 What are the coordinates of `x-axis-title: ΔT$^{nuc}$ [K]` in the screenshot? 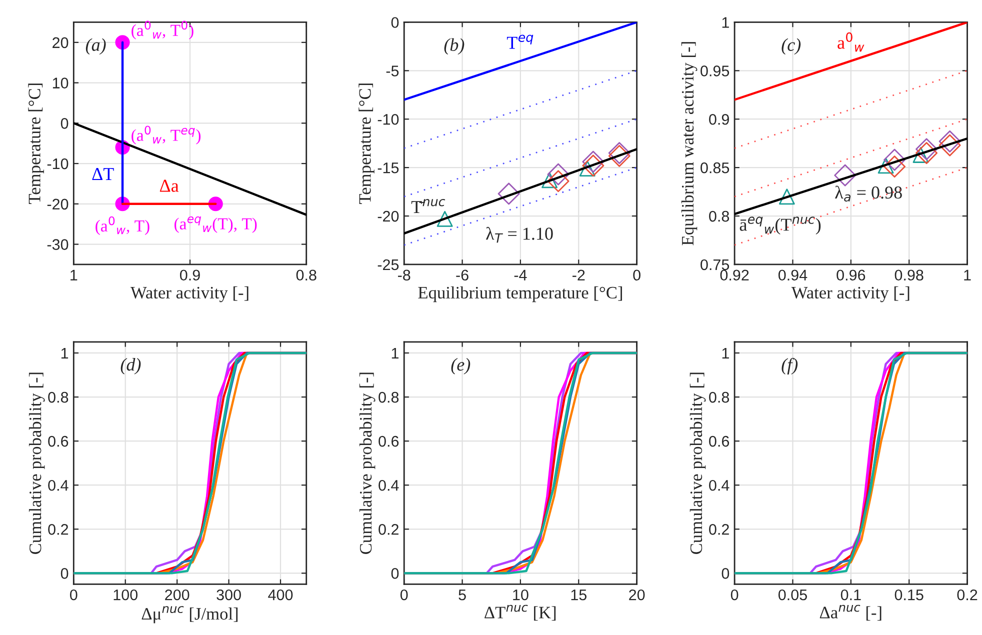 It's located at (520, 612).